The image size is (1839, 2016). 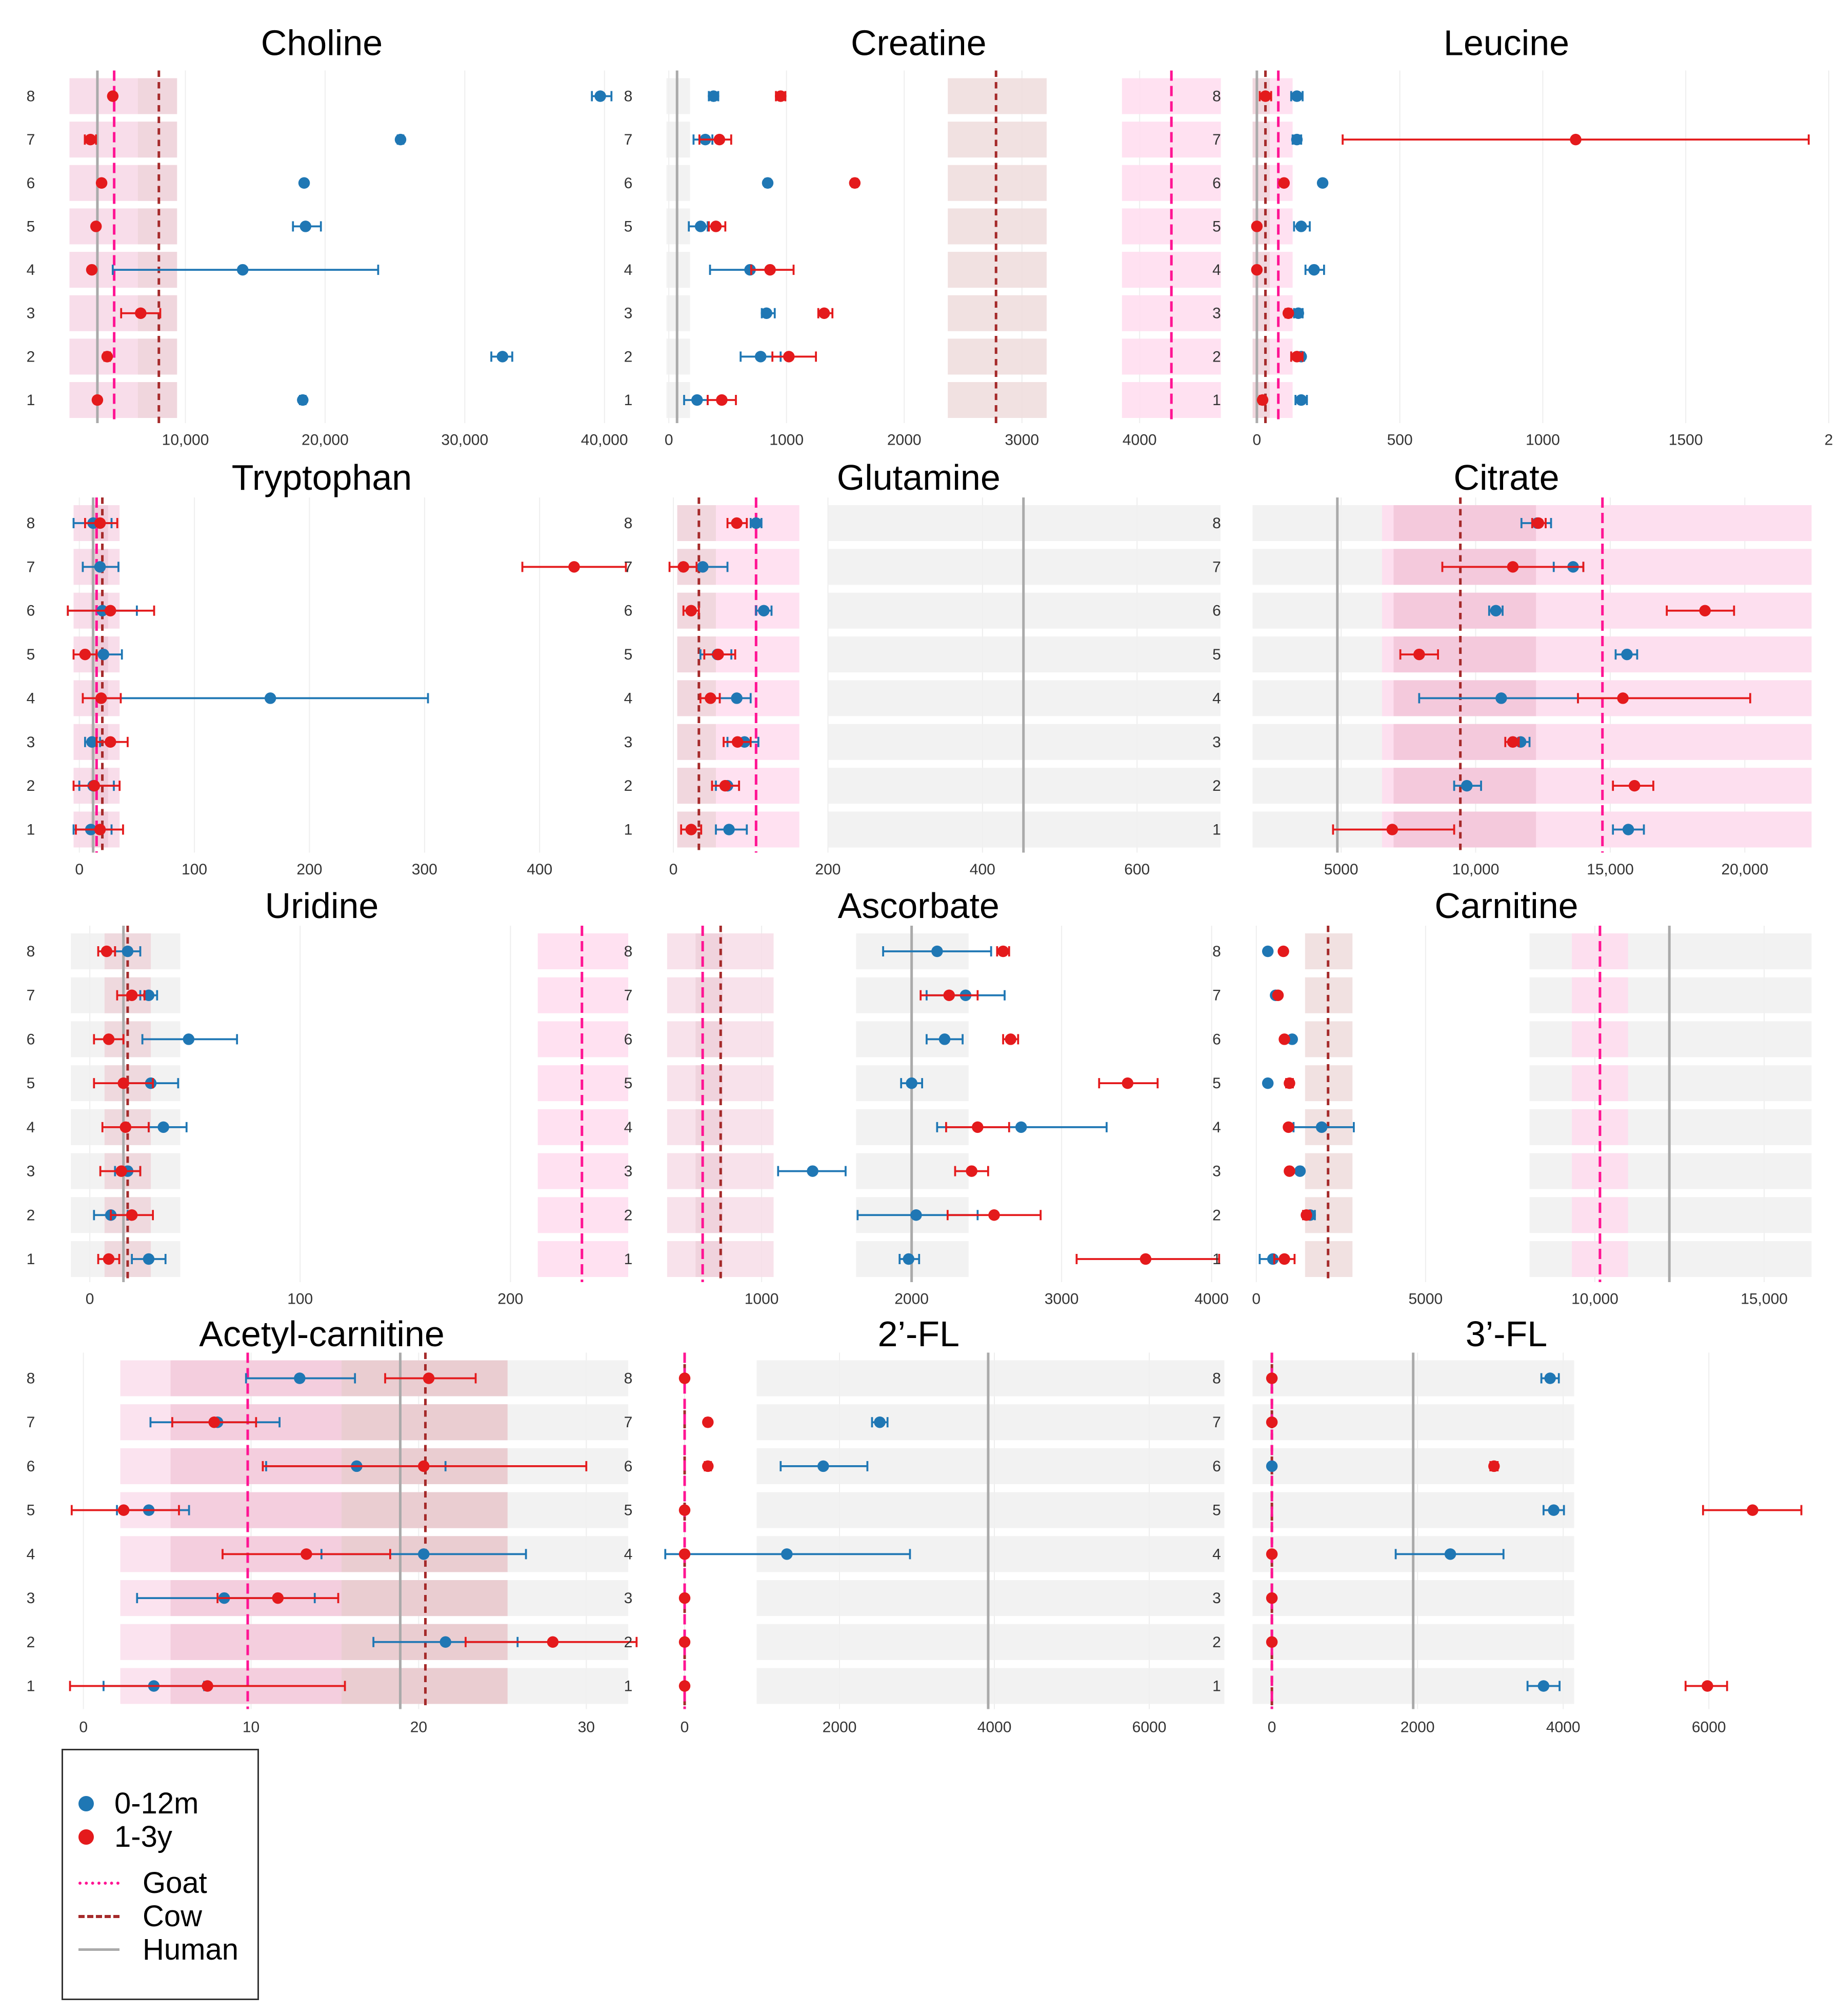 What do you see at coordinates (333, 1525) in the screenshot?
I see `panel-acetyl-carnitine: Acetyl-carnitine 0 10 20 30 1 2 3 4 5 6 7 8` at bounding box center [333, 1525].